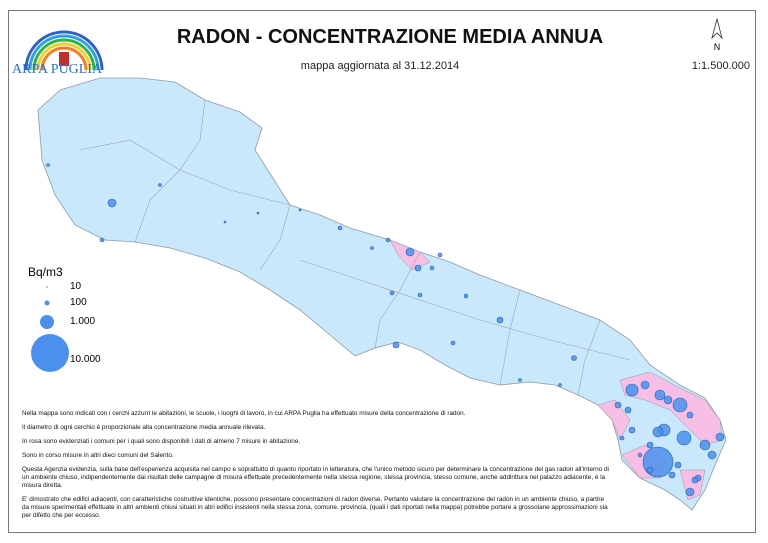  I want to click on north-arrow: N, so click(717, 34).